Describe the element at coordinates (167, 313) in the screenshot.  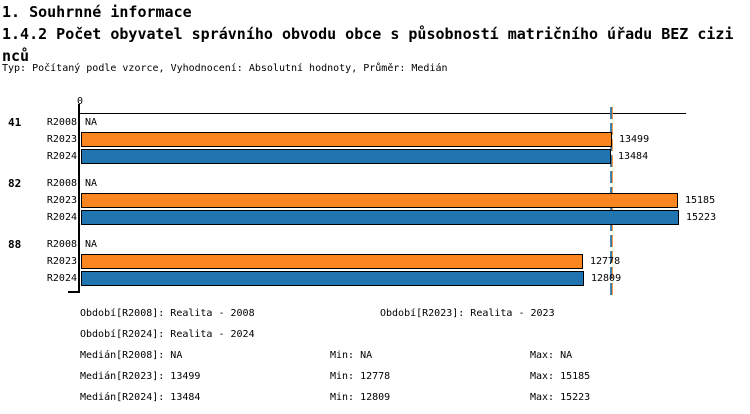
I see `legend-period-r2008: Období[R2008]: Realita - 2008` at that location.